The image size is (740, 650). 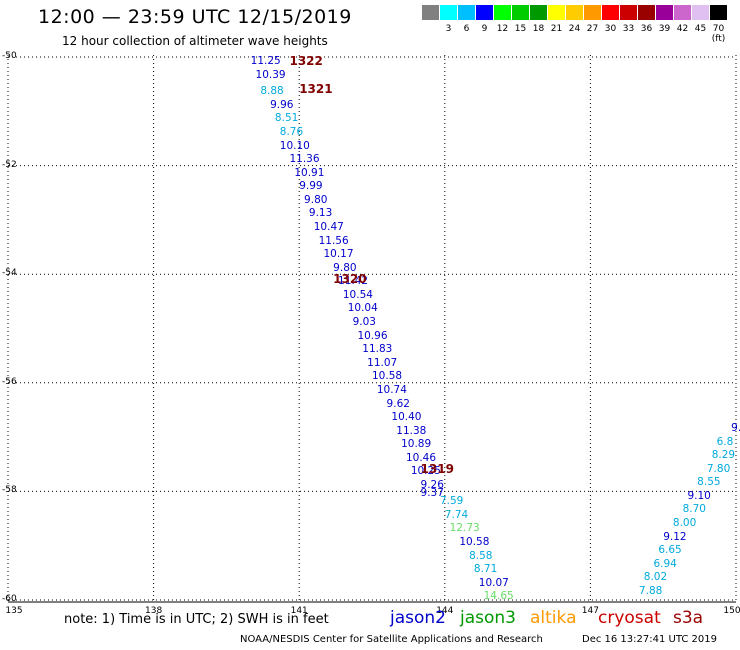 I want to click on wave-height-value: 11.42, so click(x=353, y=281).